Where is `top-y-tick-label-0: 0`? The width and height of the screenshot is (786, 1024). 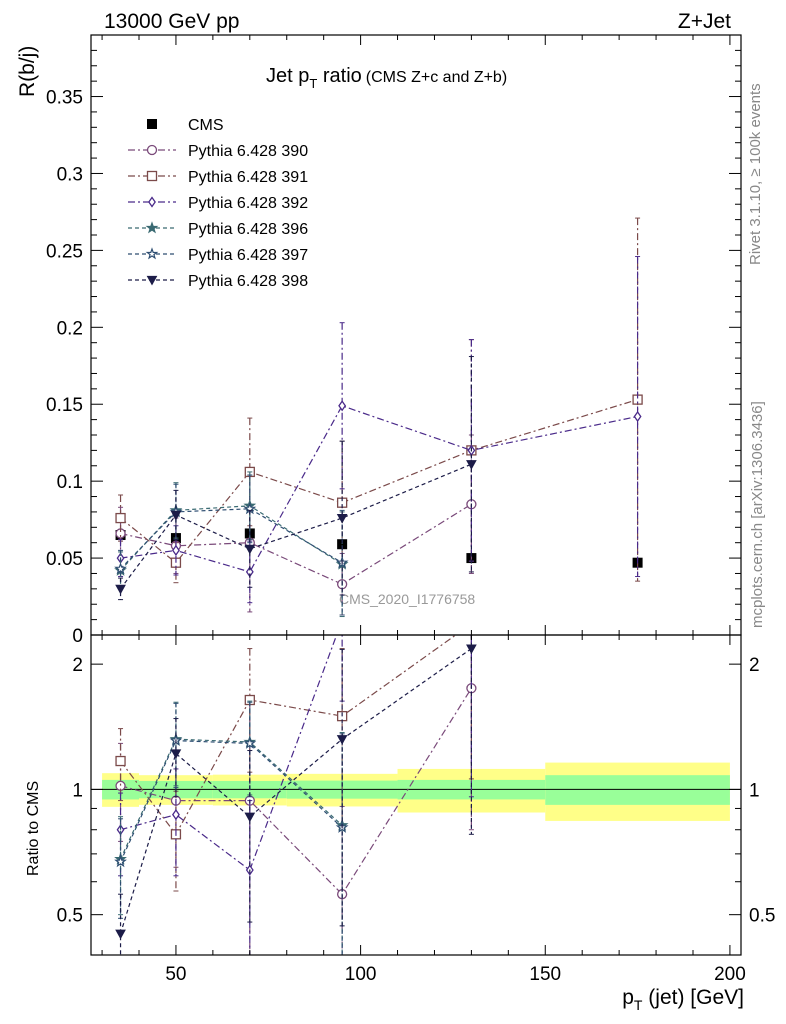
top-y-tick-label-0: 0 is located at coordinates (77, 636).